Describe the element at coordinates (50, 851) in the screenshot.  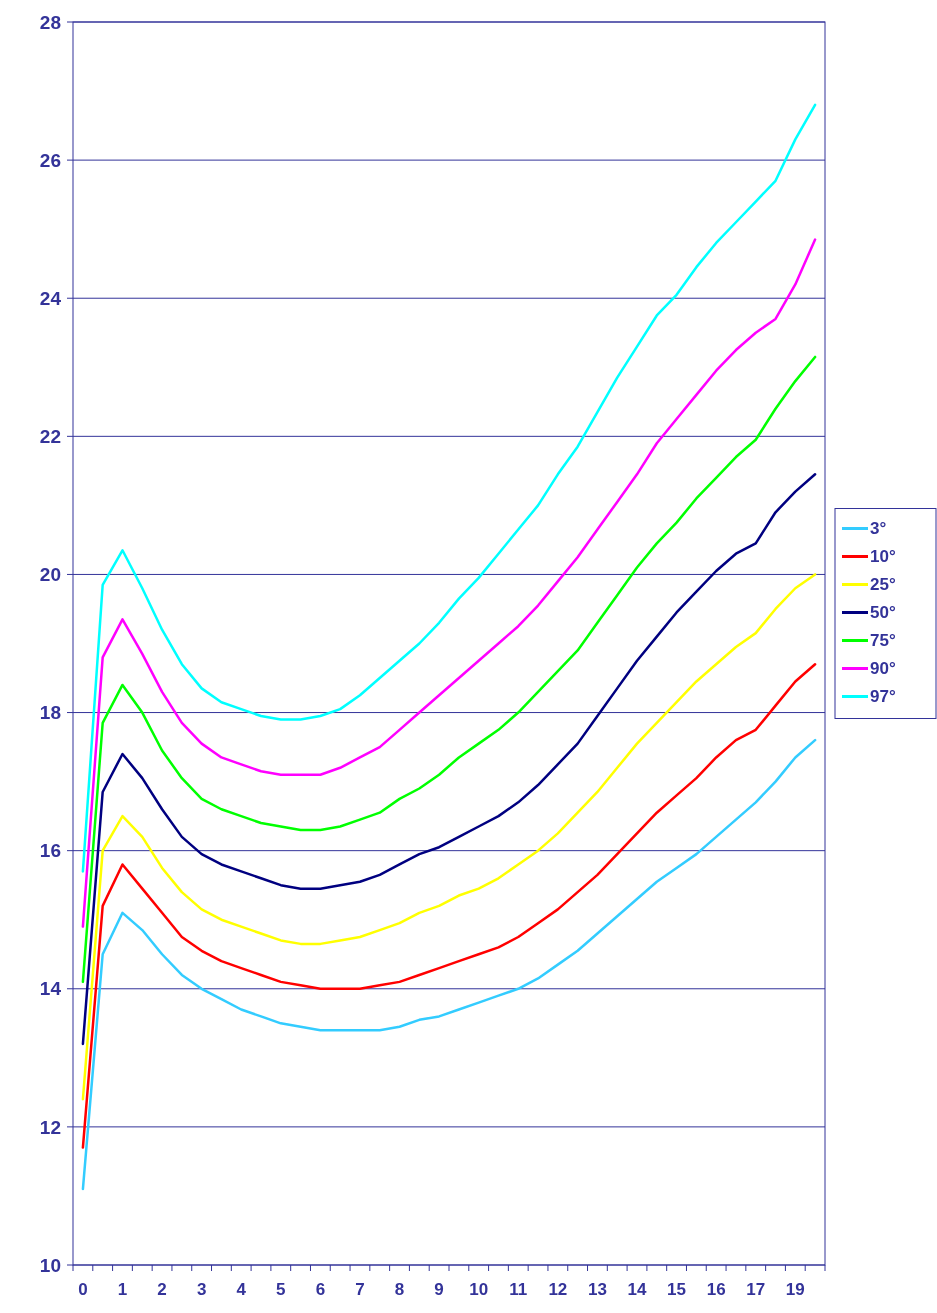
I see `y-tick-label: 16` at that location.